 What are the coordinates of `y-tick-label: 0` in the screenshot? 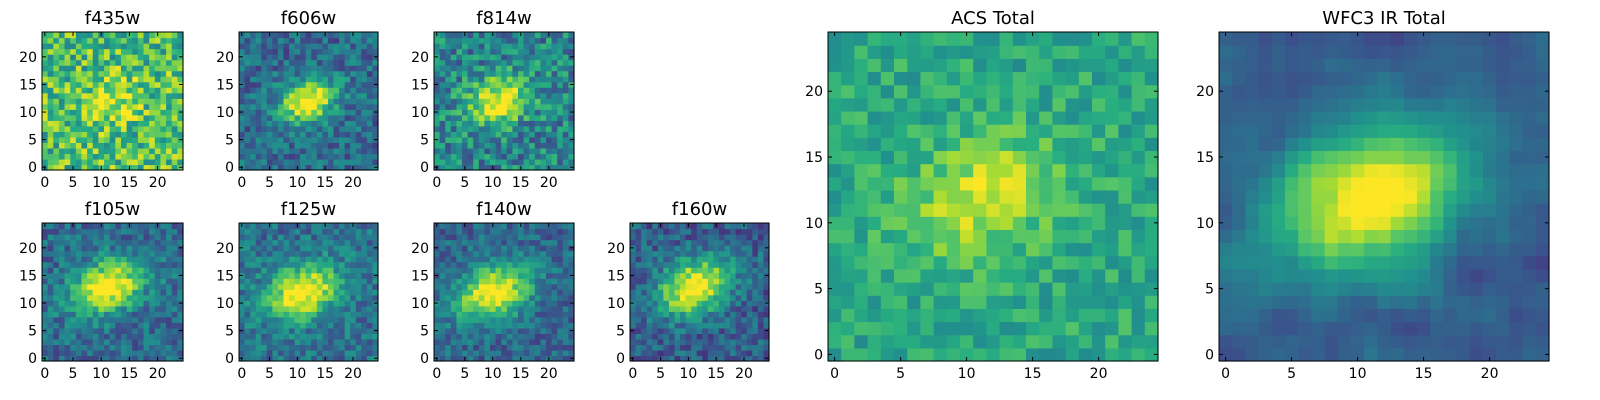 It's located at (32, 359).